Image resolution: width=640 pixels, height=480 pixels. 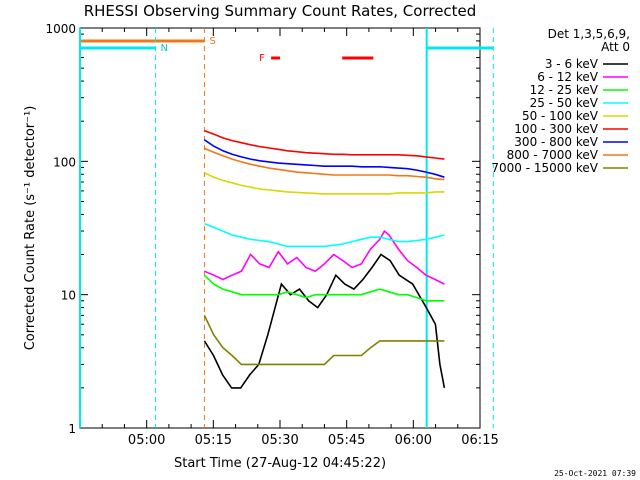 I want to click on x-tick-label: 05:15, so click(x=213, y=440).